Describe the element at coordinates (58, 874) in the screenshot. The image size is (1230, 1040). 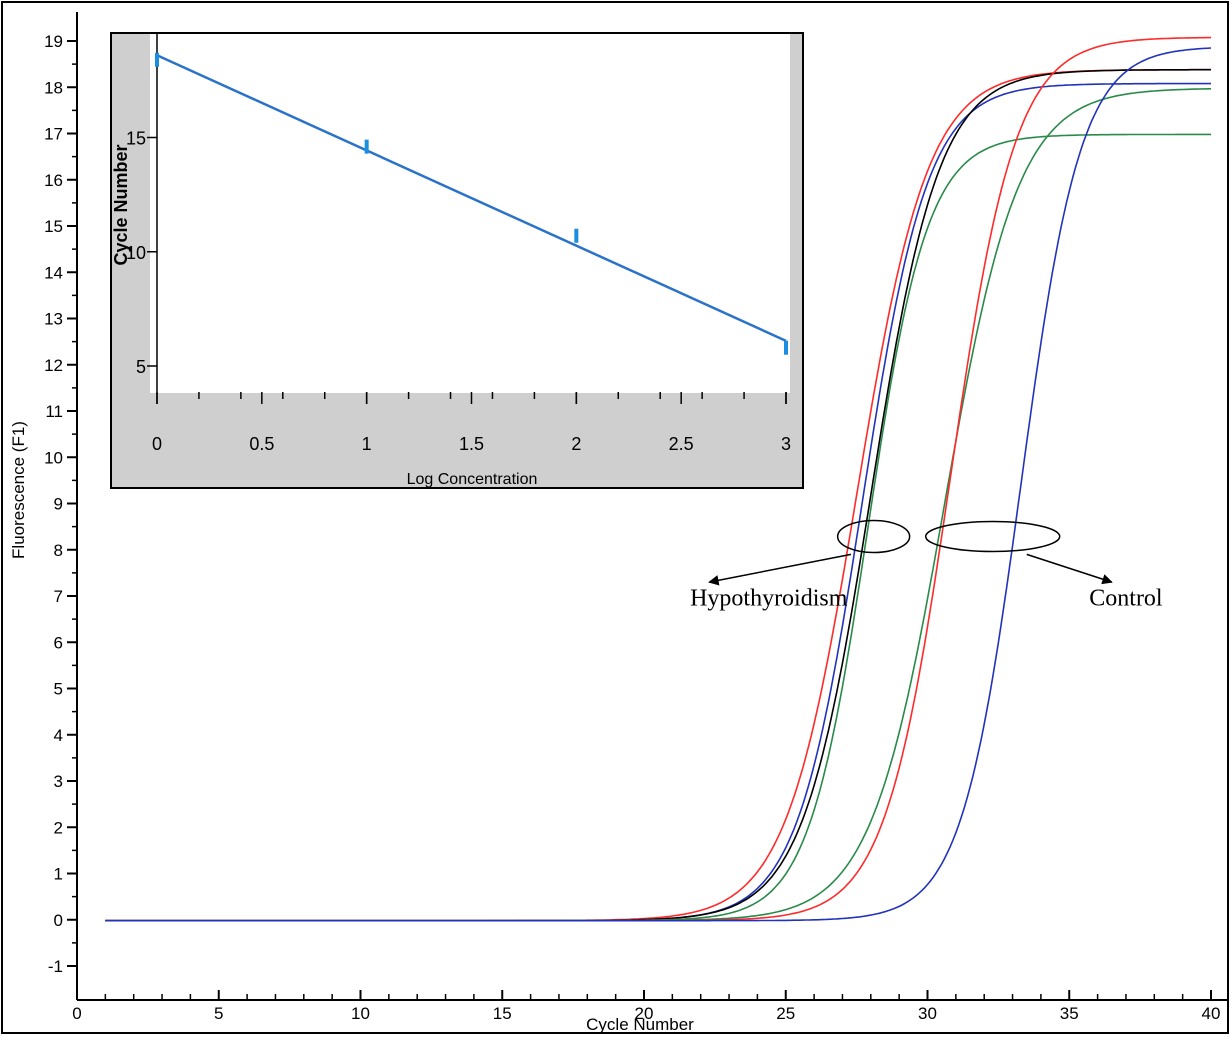
I see `y-tick-label: 1` at that location.